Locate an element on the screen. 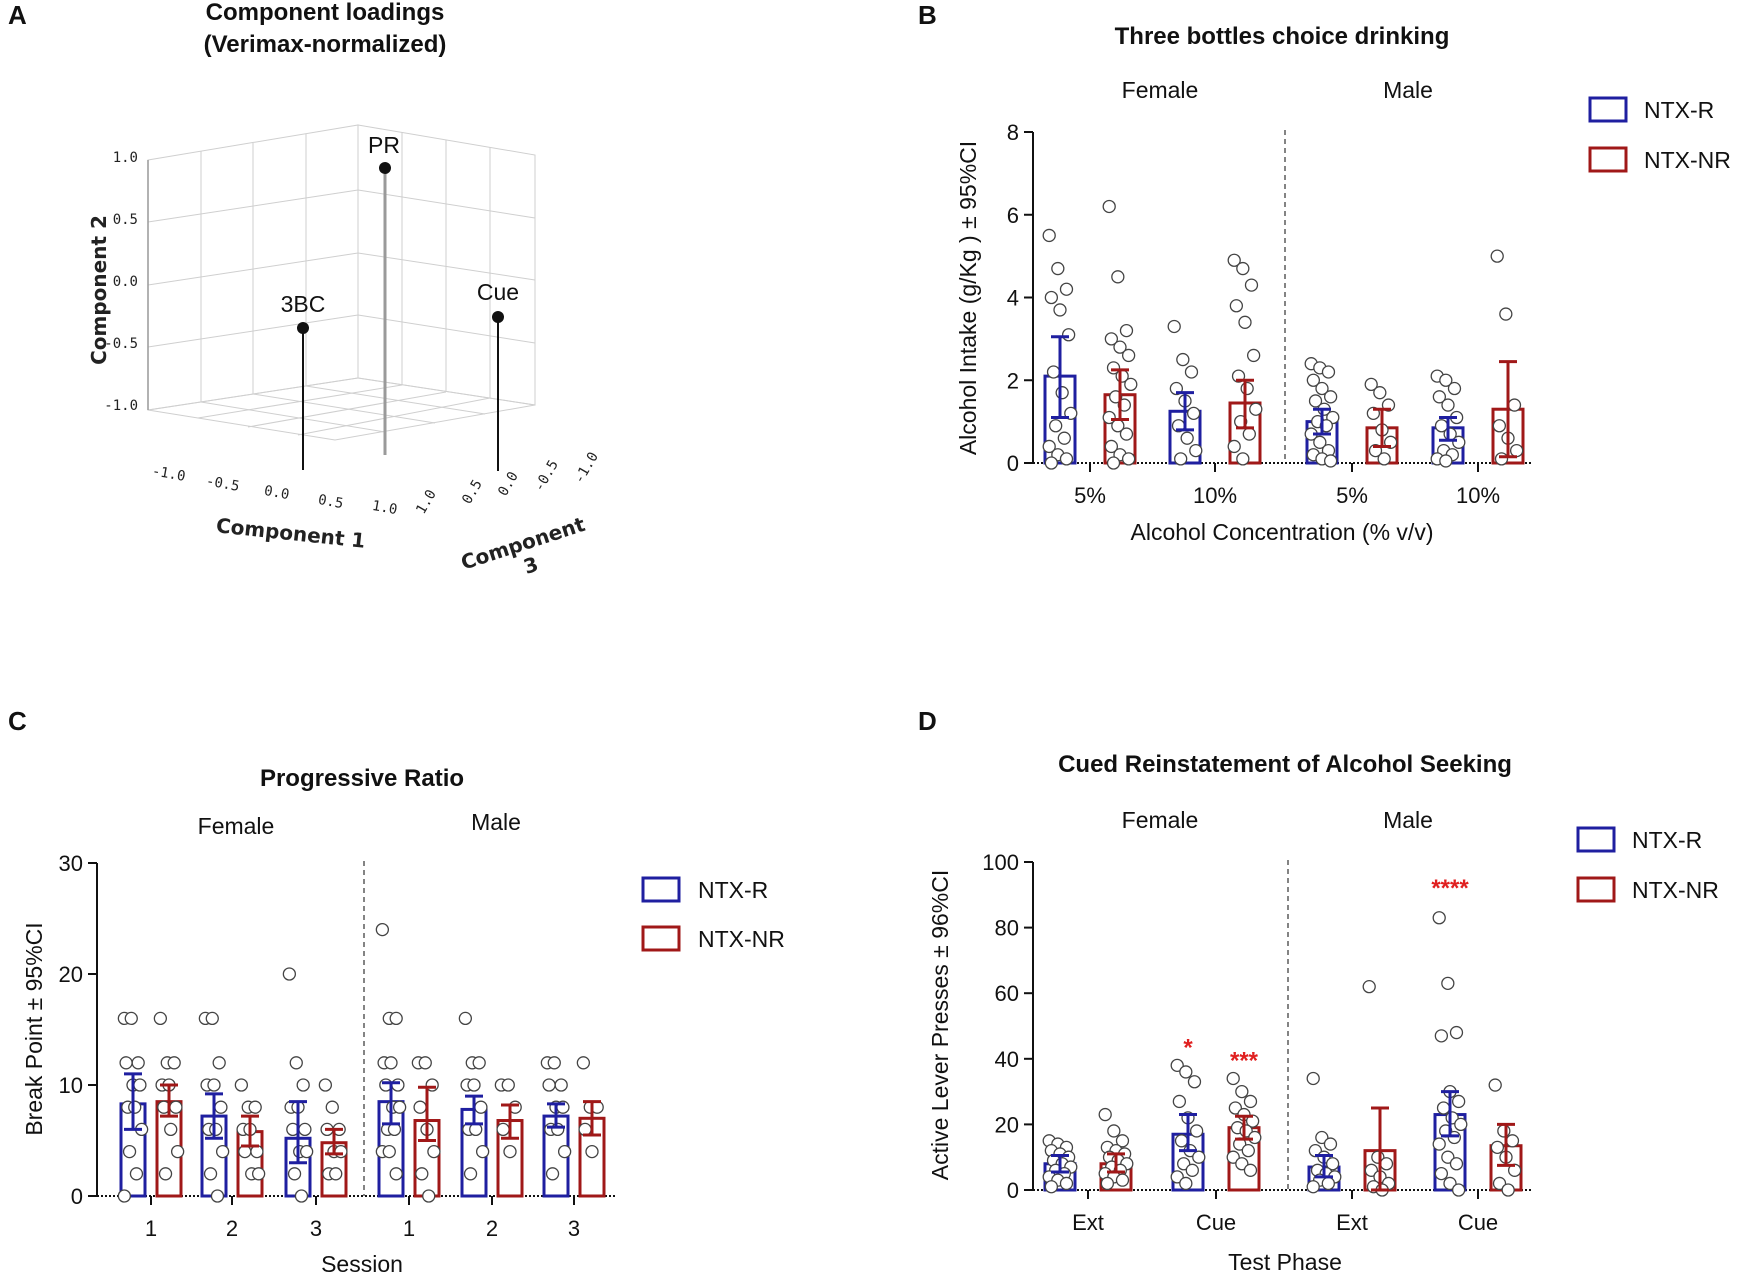 The width and height of the screenshot is (1750, 1276). x-tick-label: 10% is located at coordinates (1478, 495).